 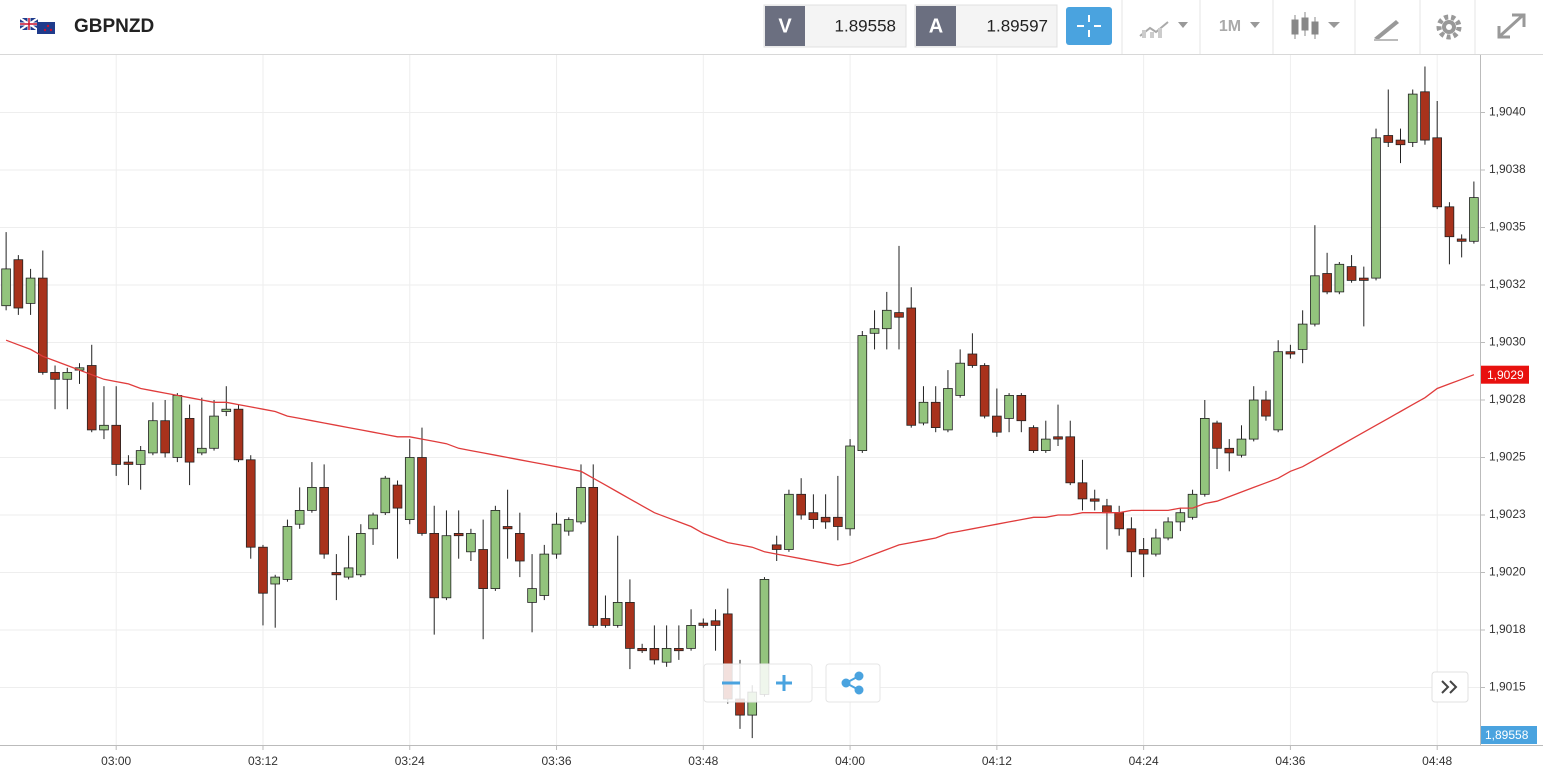 I want to click on scroll-end-button, so click(x=1450, y=687).